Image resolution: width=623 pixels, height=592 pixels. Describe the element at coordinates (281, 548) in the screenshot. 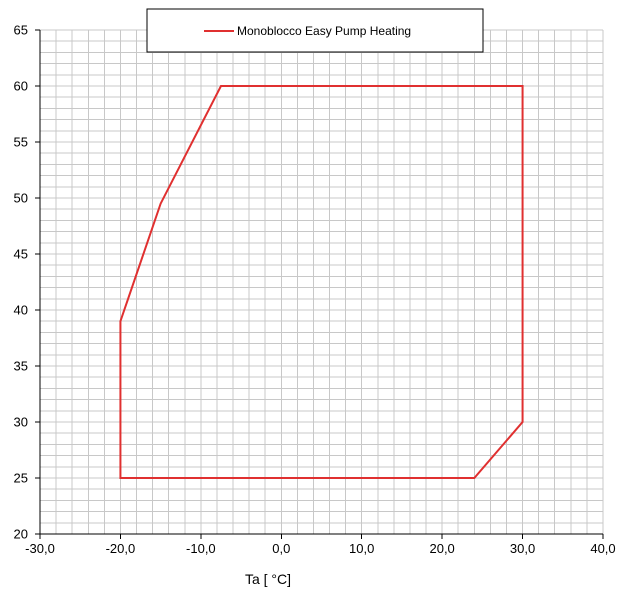

I see `x-tick-label: 0,0` at that location.